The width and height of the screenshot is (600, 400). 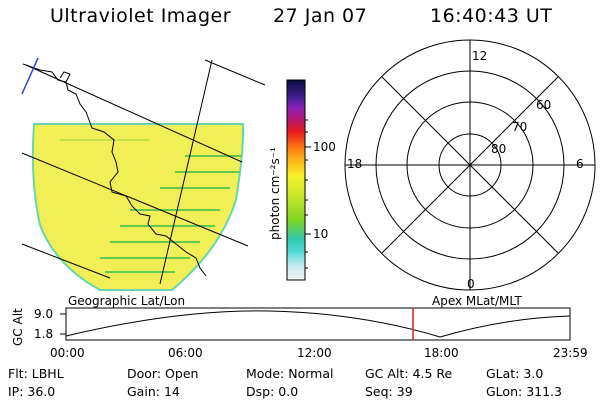 I want to click on status-seq: Seq: 39, so click(x=389, y=391).